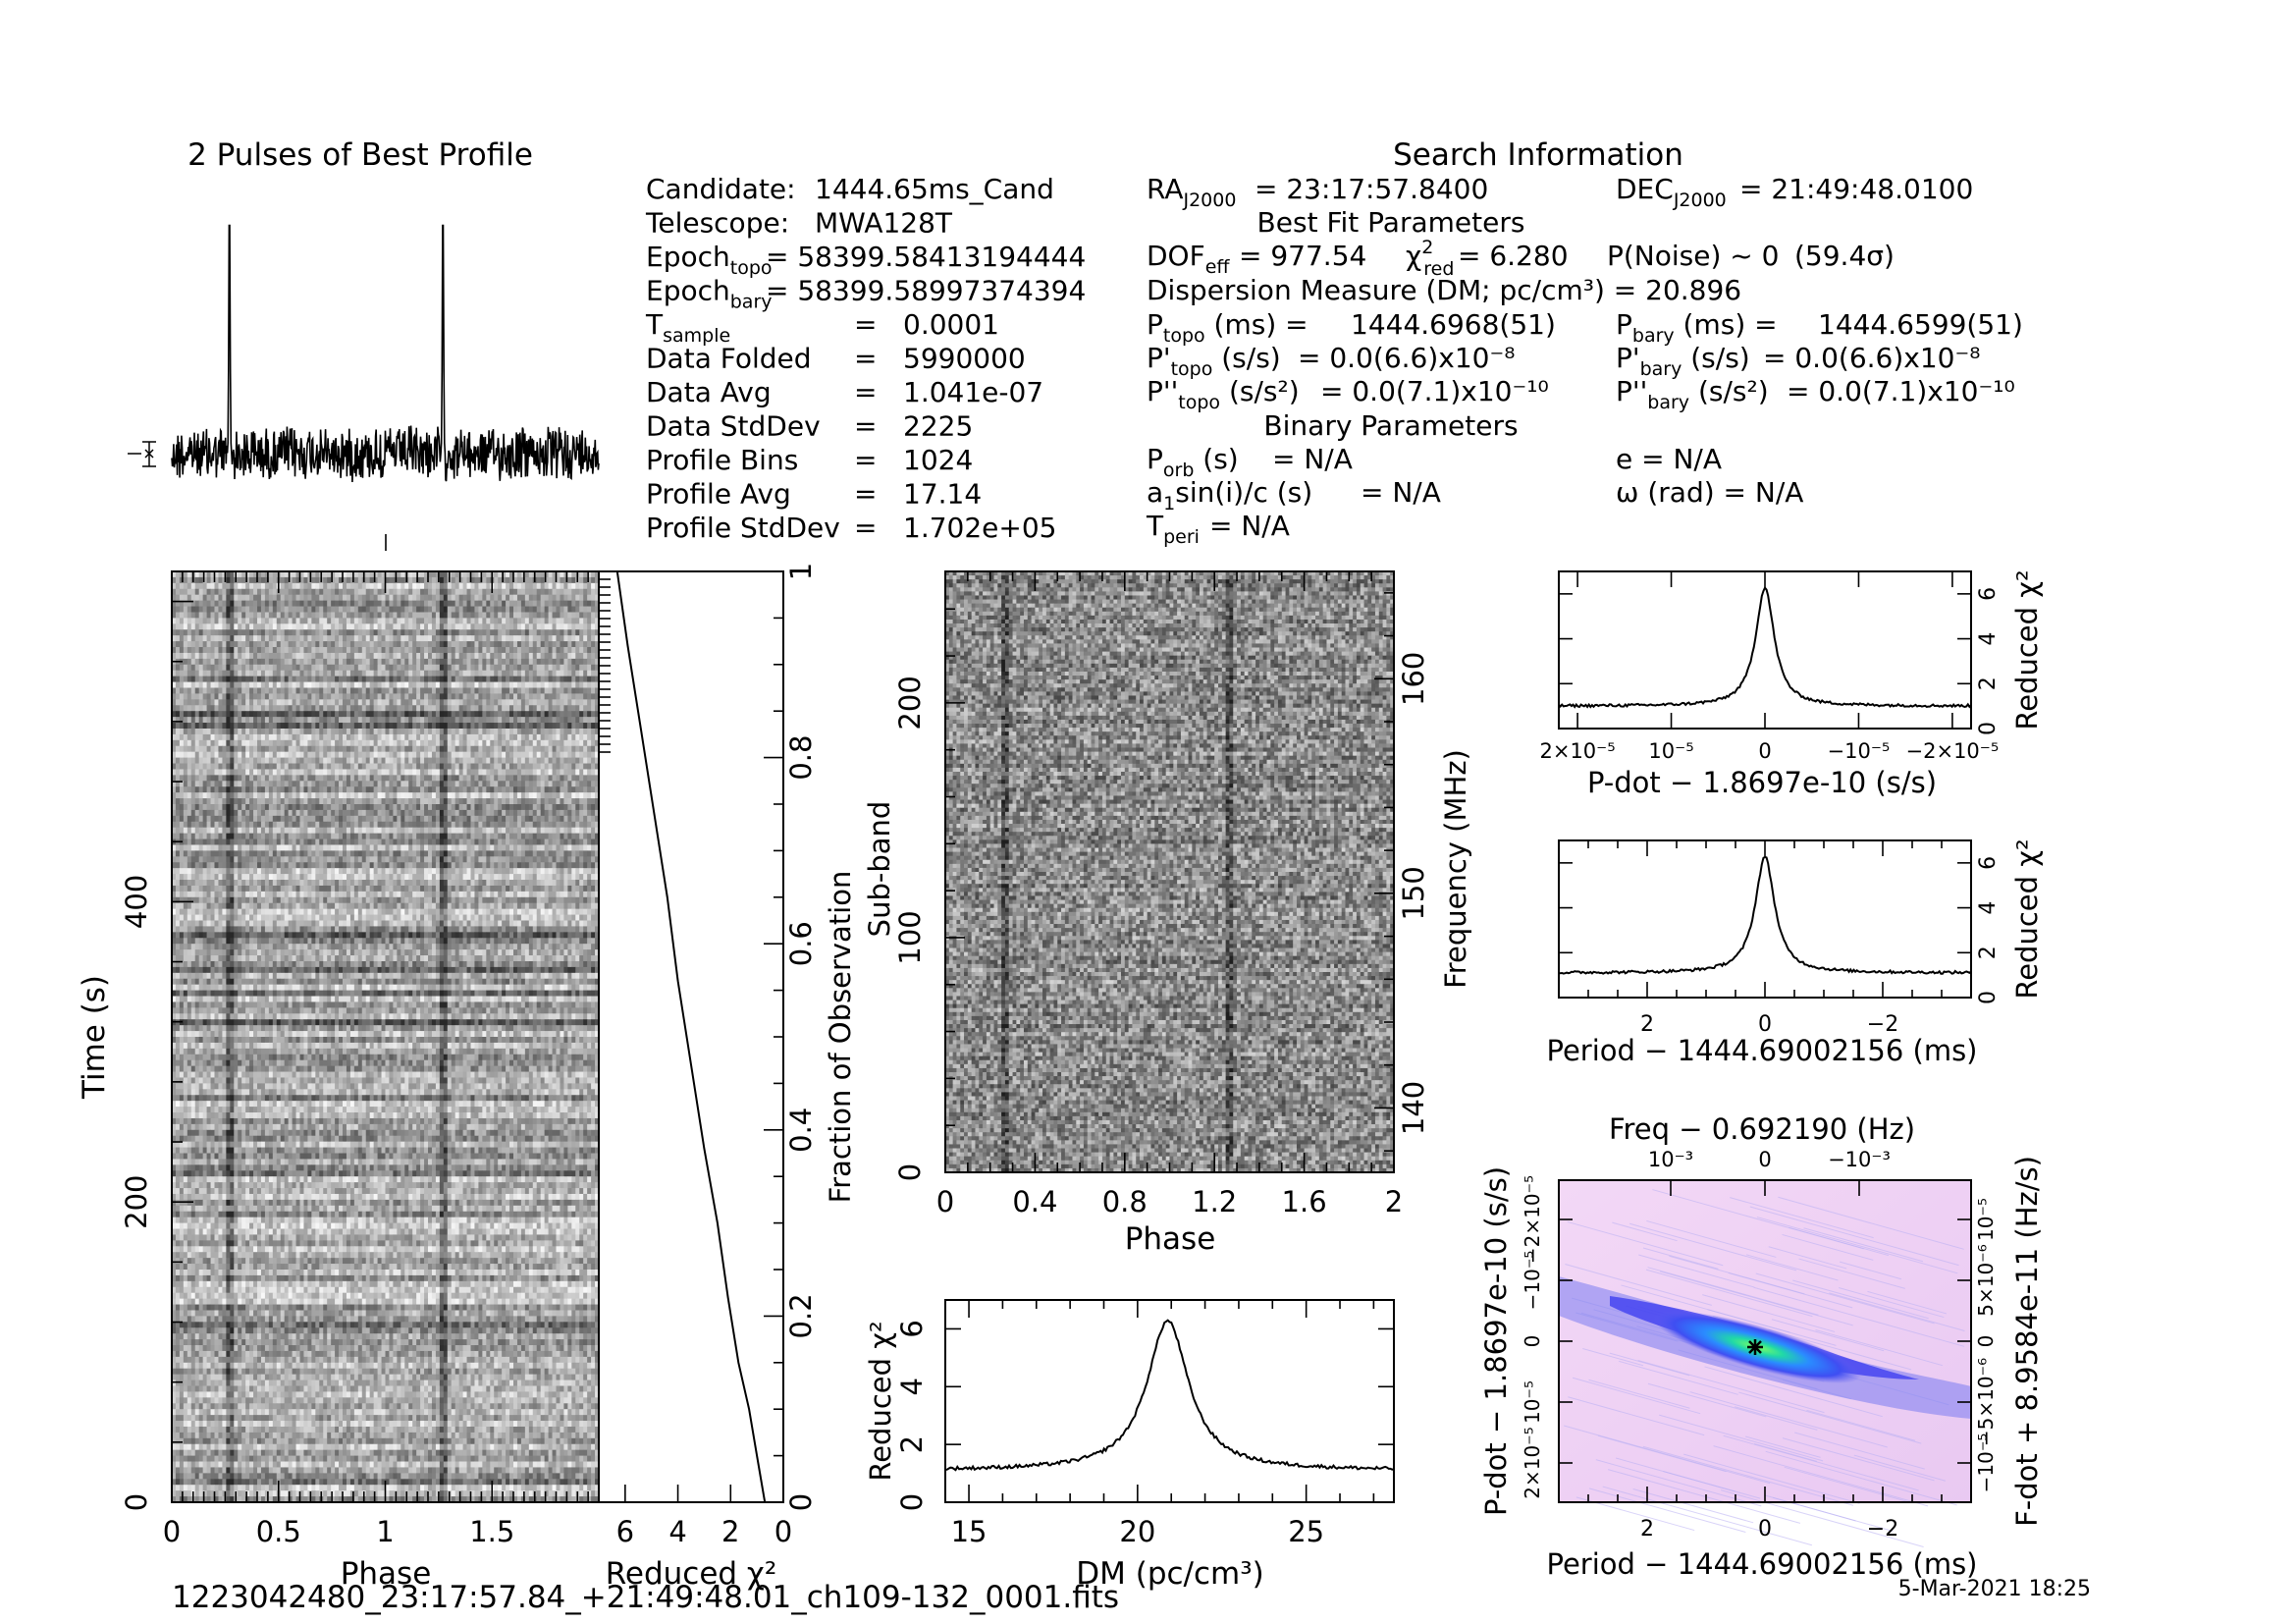  I want to click on dm-y-tick: 0, so click(912, 1502).